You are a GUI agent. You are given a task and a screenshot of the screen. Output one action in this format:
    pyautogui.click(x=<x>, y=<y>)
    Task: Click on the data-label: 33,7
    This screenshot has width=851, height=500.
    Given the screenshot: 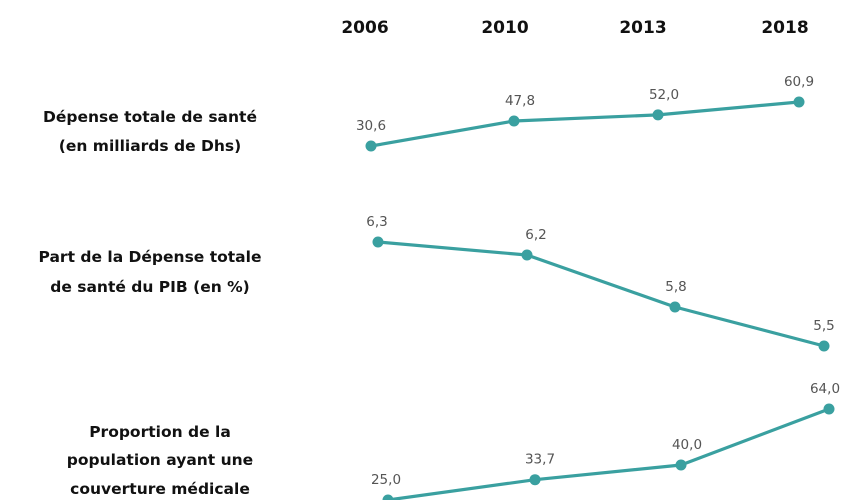 What is the action you would take?
    pyautogui.click(x=540, y=460)
    